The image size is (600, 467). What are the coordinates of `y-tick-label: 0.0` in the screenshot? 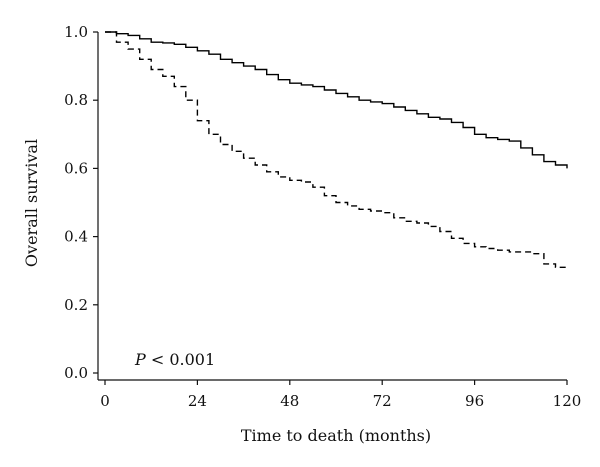 It's located at (76, 373).